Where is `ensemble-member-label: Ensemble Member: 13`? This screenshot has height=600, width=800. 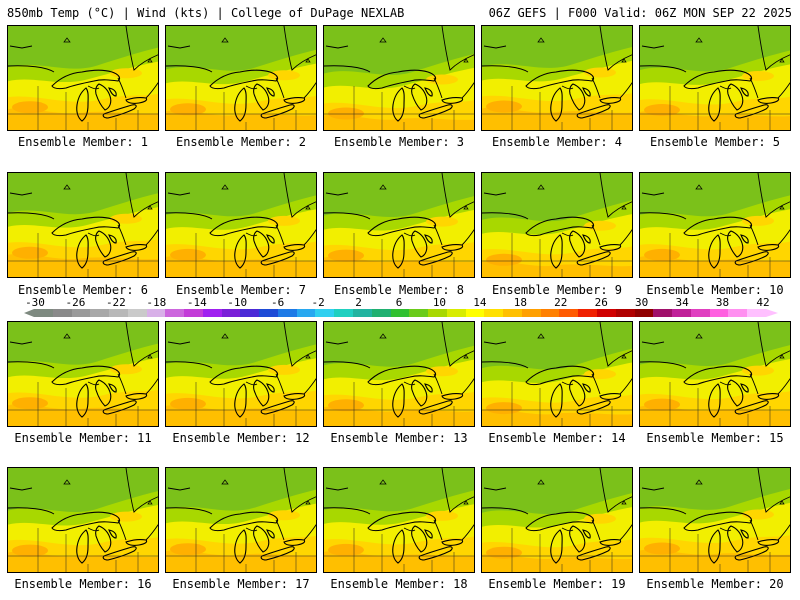
ensemble-member-label: Ensemble Member: 13 is located at coordinates (399, 438).